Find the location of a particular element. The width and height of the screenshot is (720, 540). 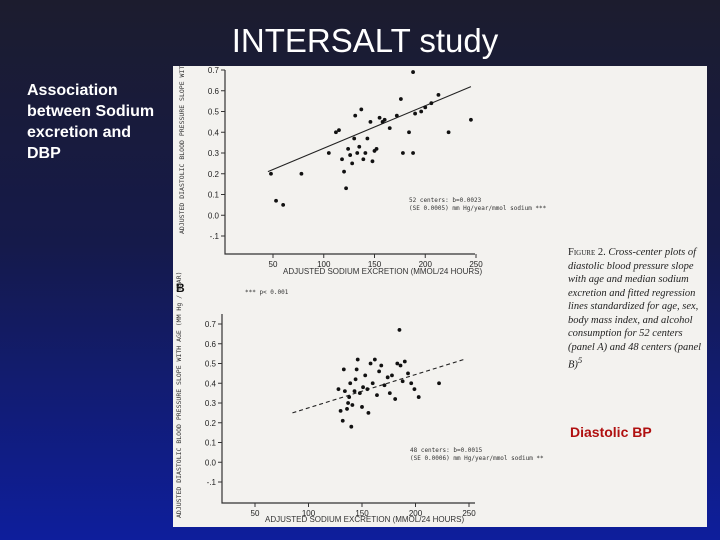

panel-b-axes is located at coordinates (348, 409).